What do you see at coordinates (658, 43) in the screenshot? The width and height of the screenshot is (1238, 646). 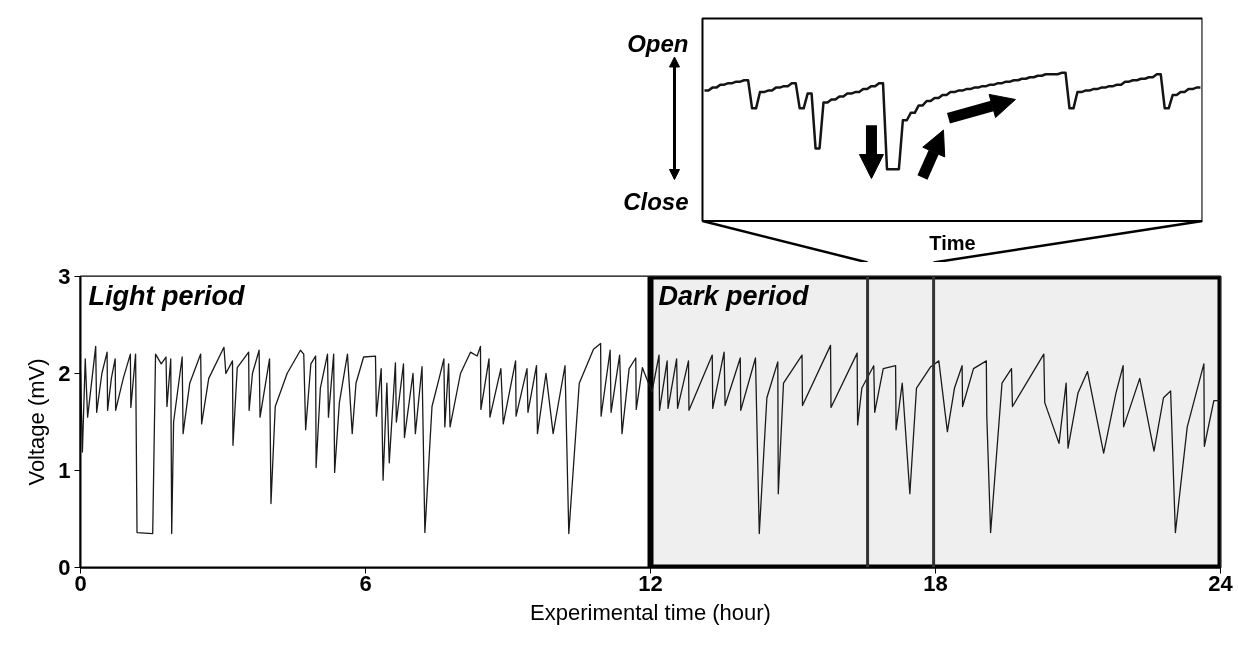 I see `text: Open` at bounding box center [658, 43].